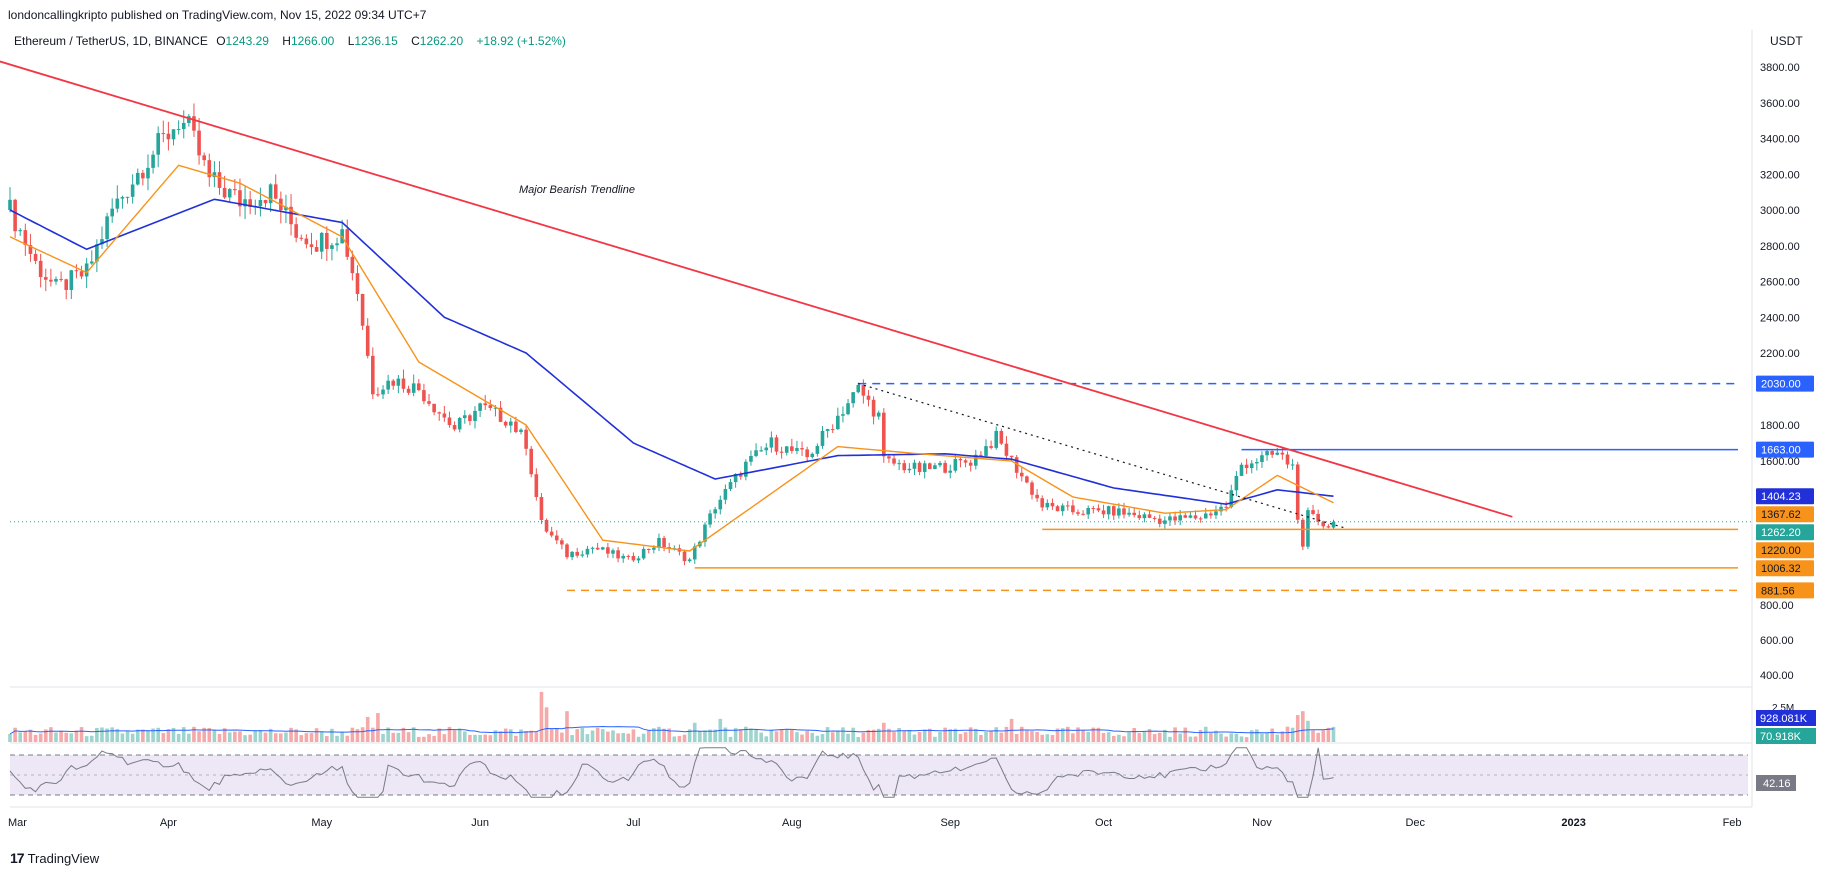  Describe the element at coordinates (1780, 68) in the screenshot. I see `price-tick-label: 3800.00` at that location.